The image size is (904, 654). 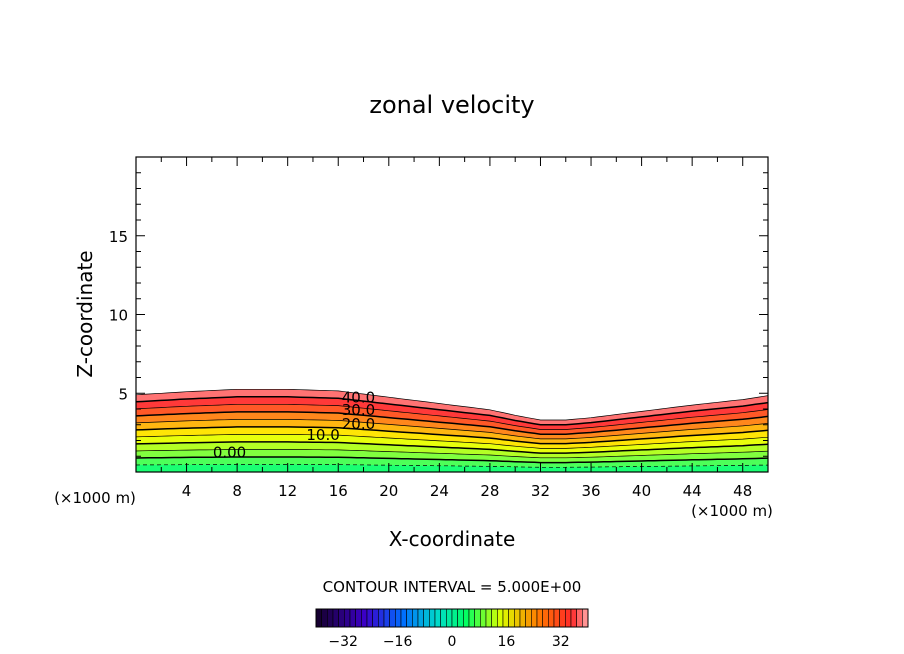 What do you see at coordinates (85, 313) in the screenshot?
I see `y-axis-label: Z-coordinate` at bounding box center [85, 313].